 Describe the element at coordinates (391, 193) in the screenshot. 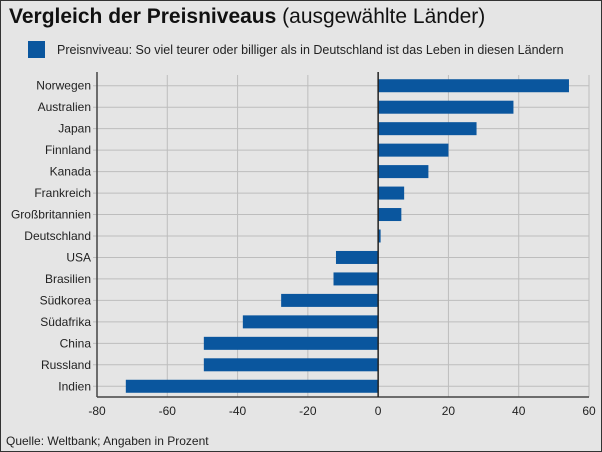

I see `bar-frankreich` at that location.